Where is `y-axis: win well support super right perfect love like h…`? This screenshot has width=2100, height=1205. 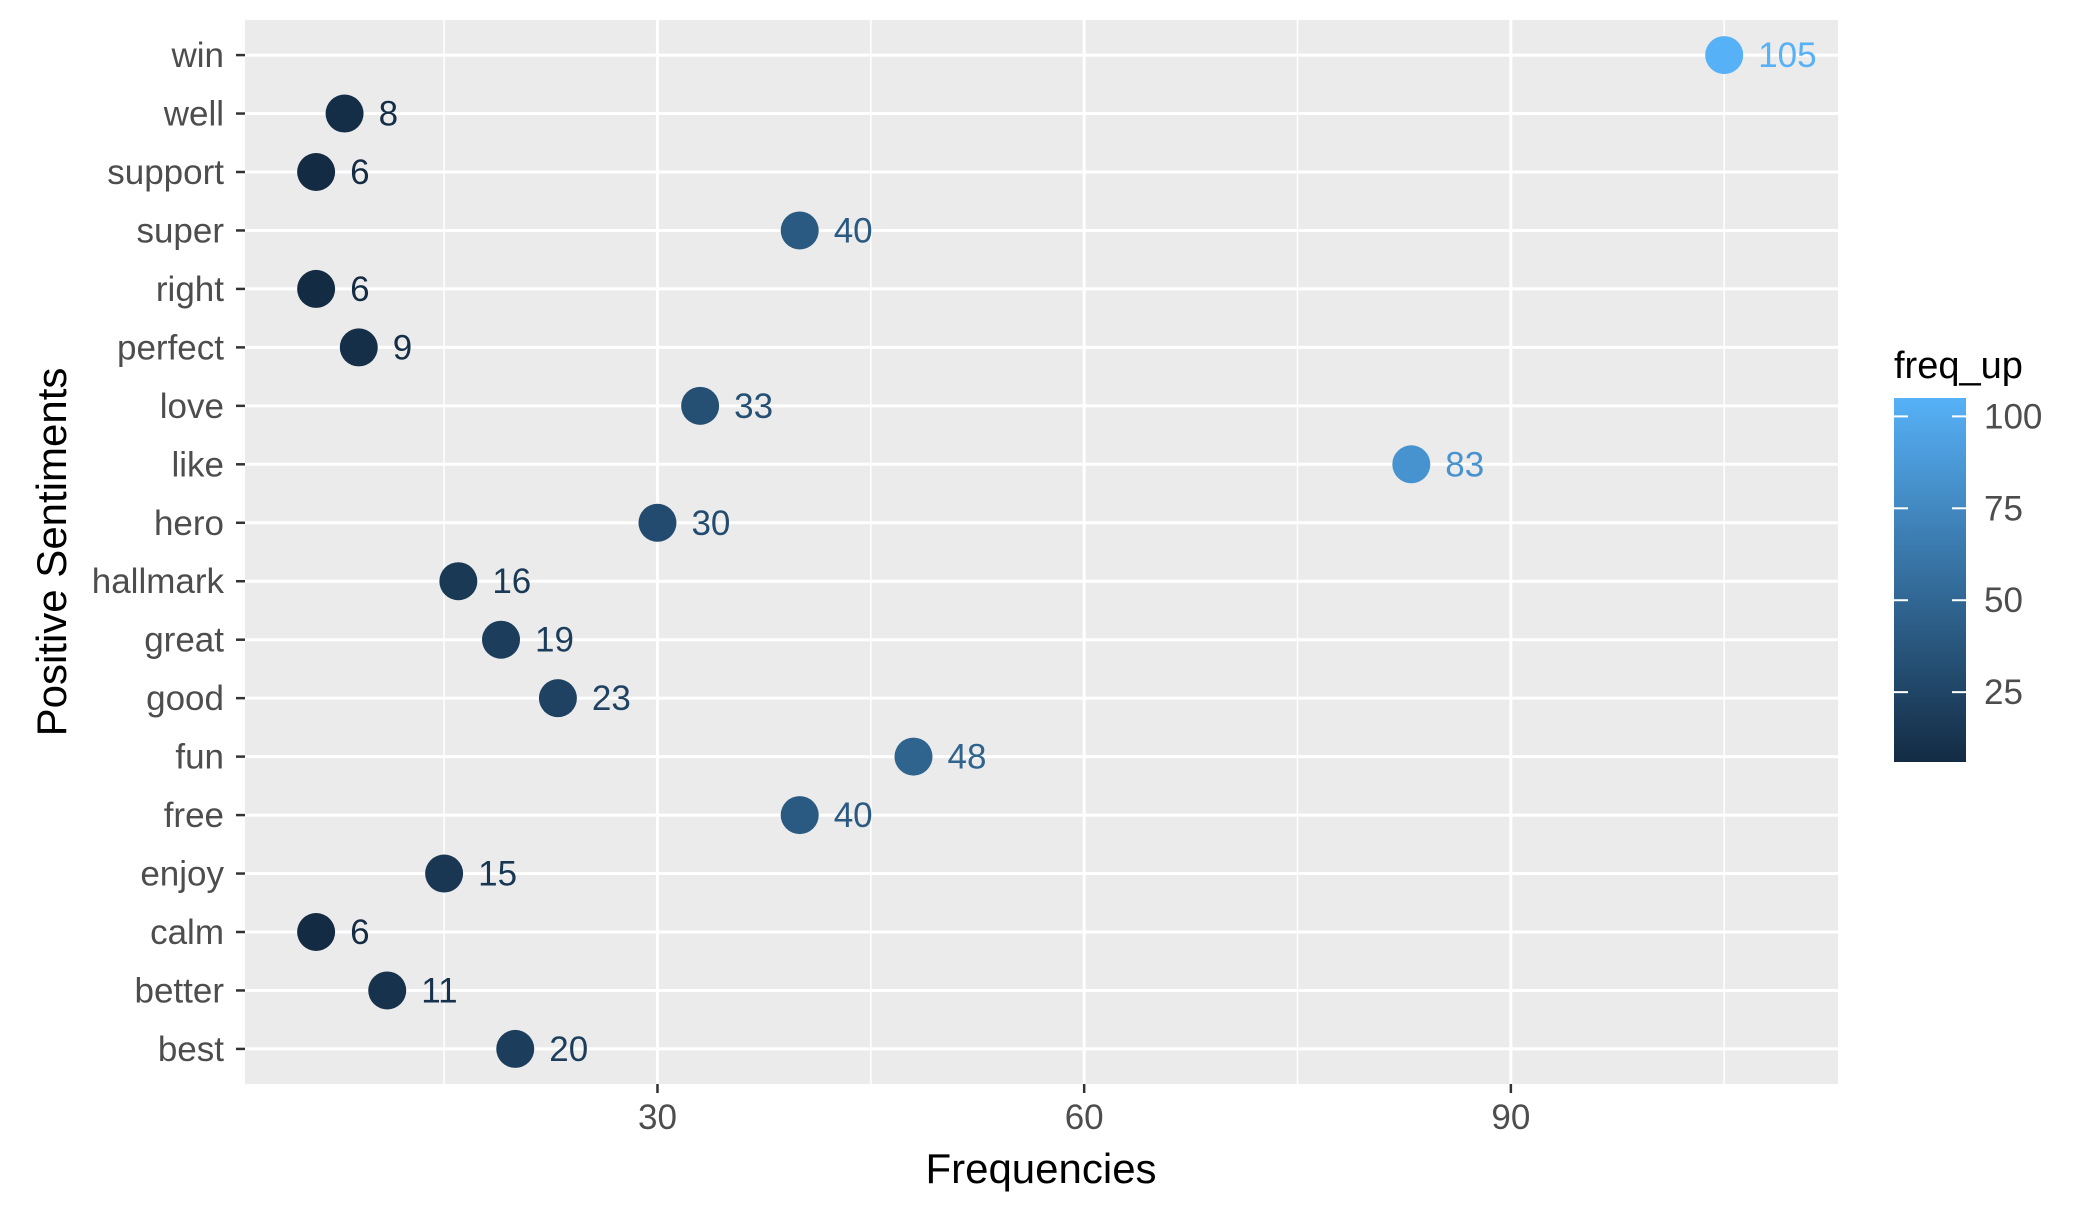
y-axis: win well support super right perfect love like h… is located at coordinates (168, 552).